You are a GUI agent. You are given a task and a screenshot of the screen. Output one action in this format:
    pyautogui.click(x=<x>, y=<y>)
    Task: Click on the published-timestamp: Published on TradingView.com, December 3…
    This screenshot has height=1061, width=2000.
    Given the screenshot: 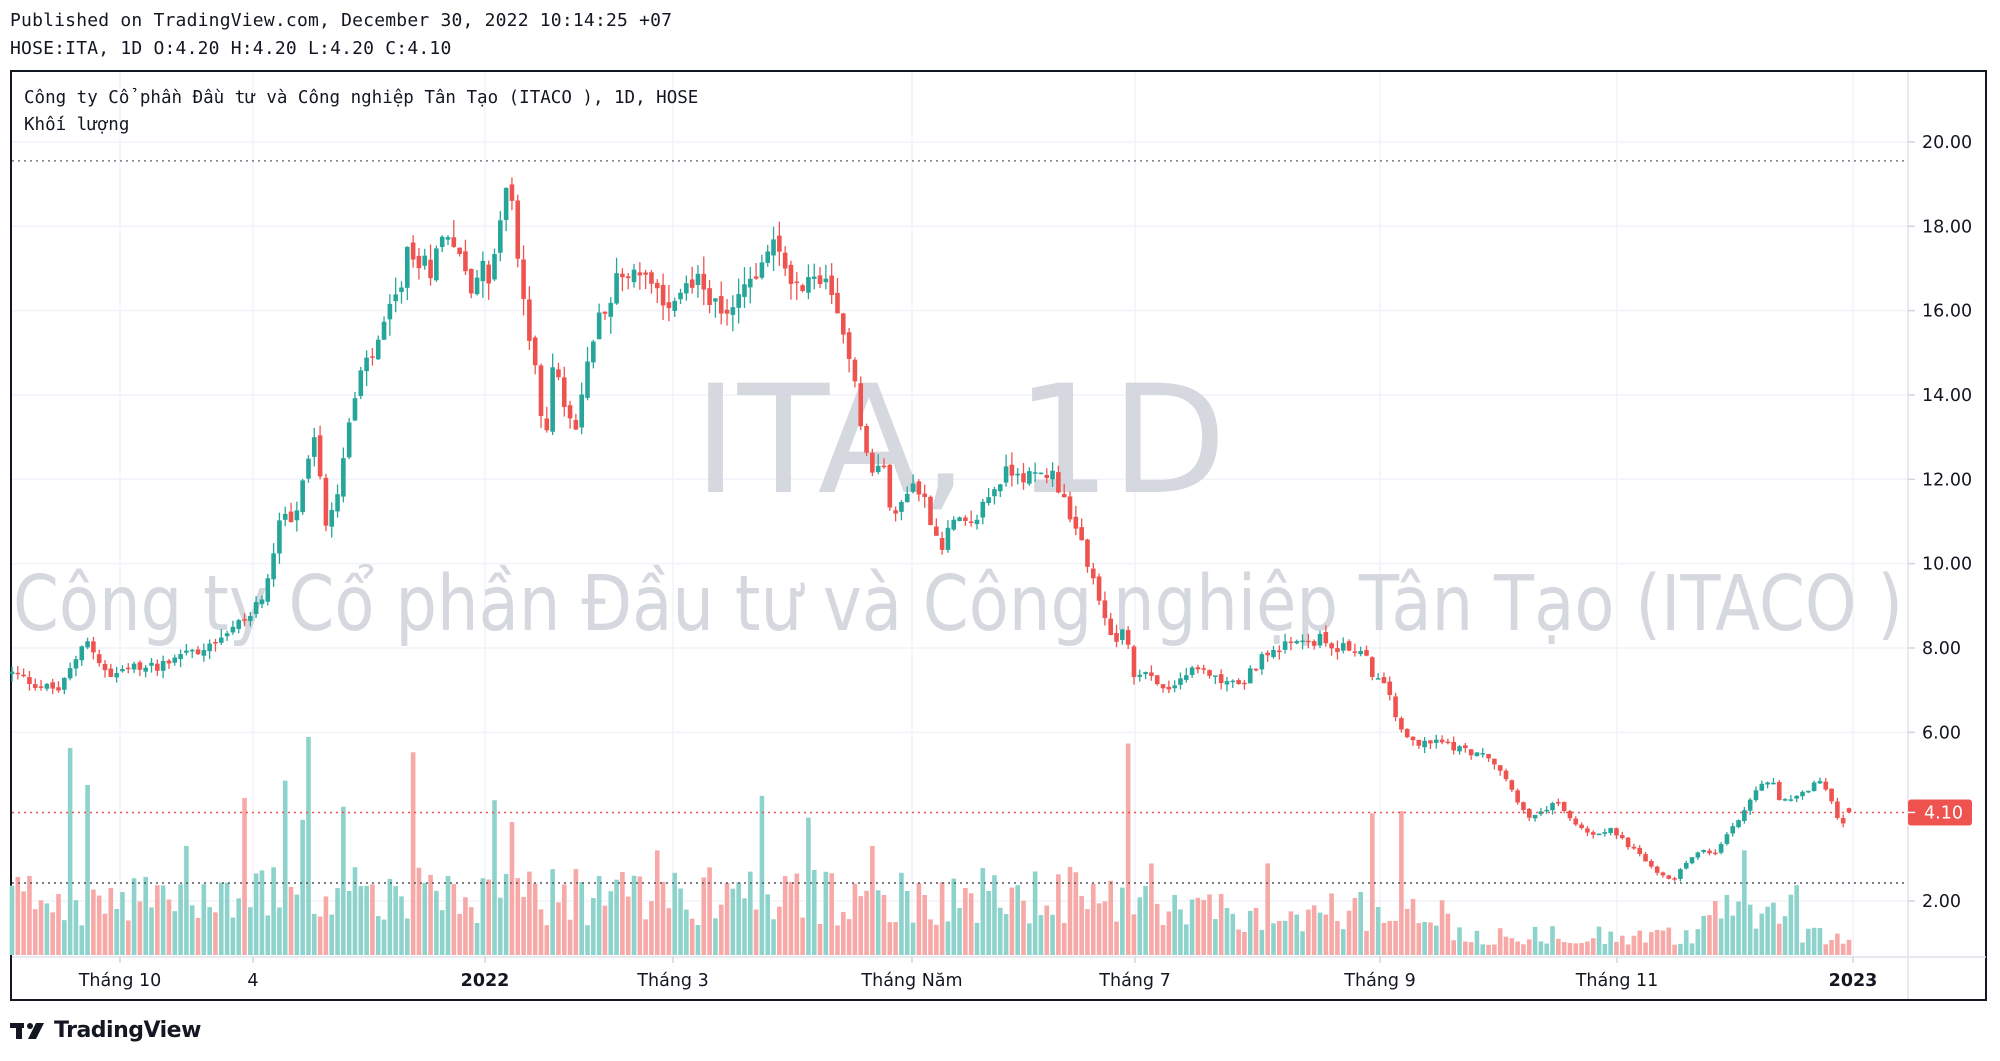 What is the action you would take?
    pyautogui.click(x=341, y=20)
    